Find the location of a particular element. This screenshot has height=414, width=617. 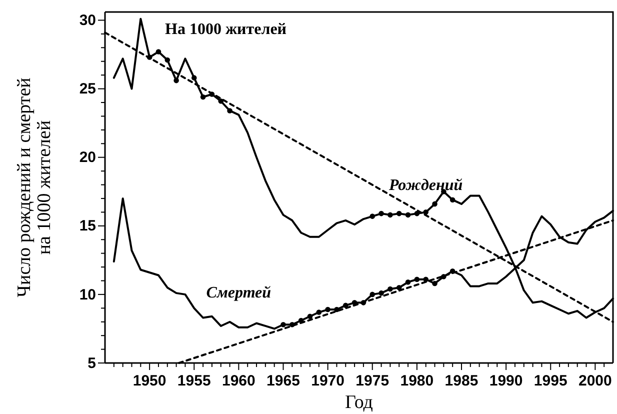

x-tick-label: 1950 is located at coordinates (149, 381).